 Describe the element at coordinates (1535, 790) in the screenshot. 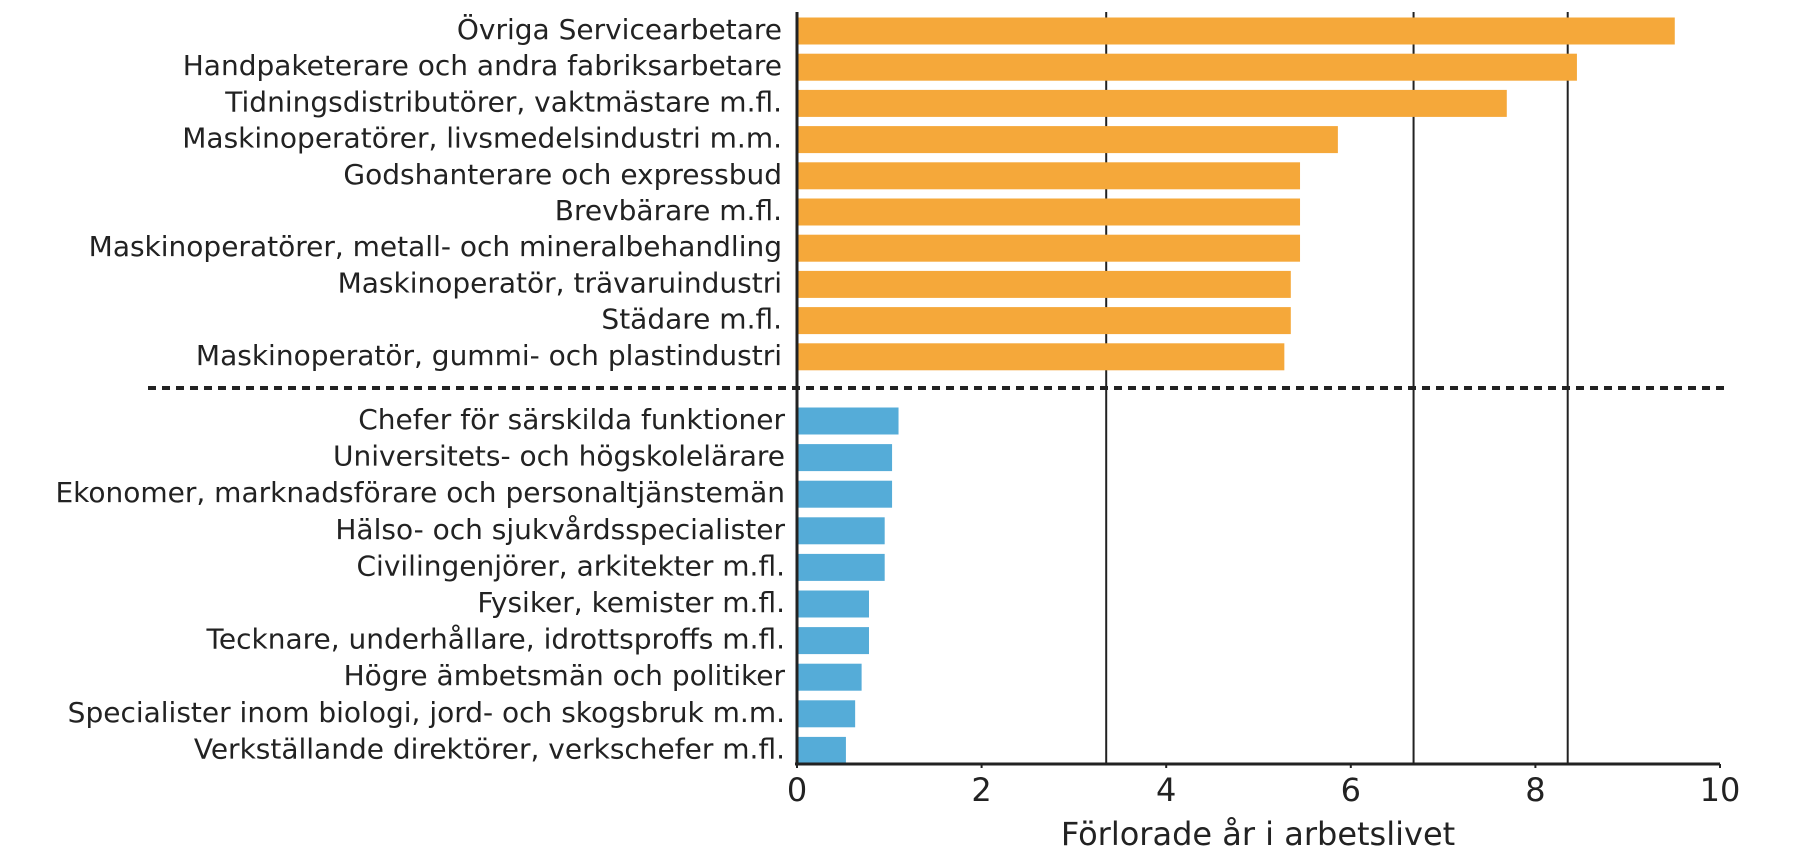

I see `x-tick-label: 8` at that location.